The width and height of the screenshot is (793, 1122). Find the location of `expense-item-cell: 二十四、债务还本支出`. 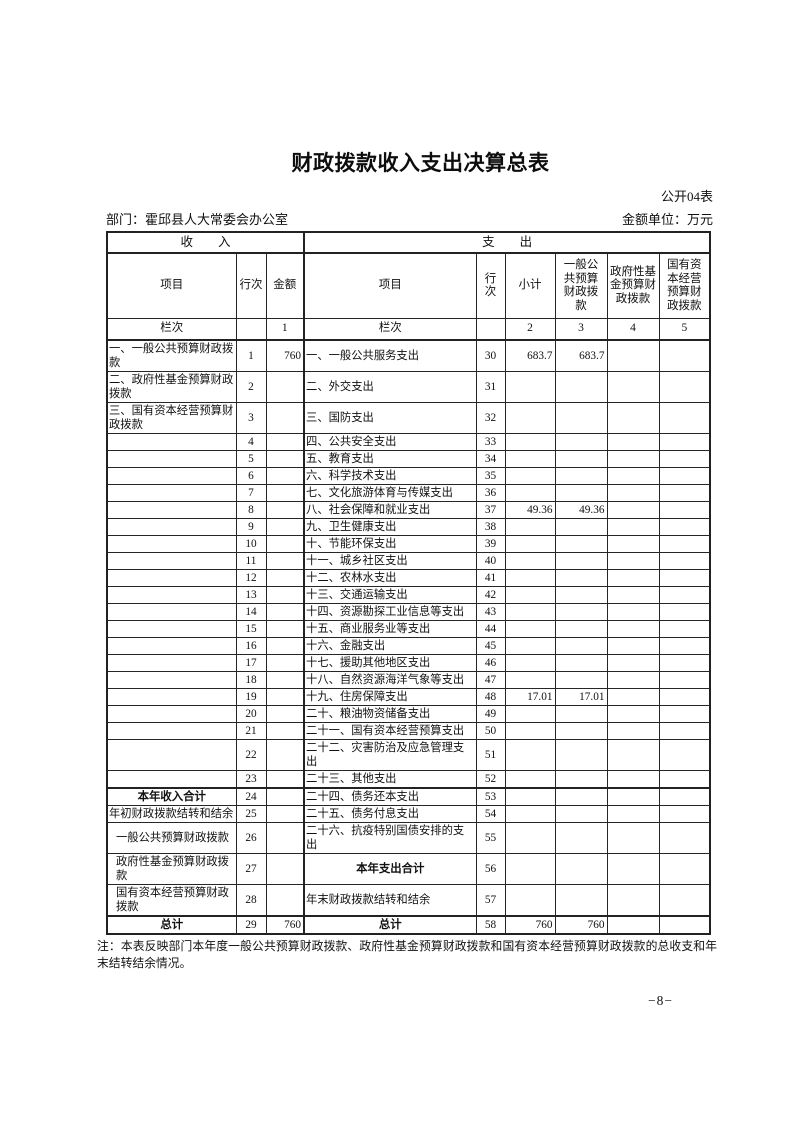

expense-item-cell: 二十四、债务还本支出 is located at coordinates (390, 796).